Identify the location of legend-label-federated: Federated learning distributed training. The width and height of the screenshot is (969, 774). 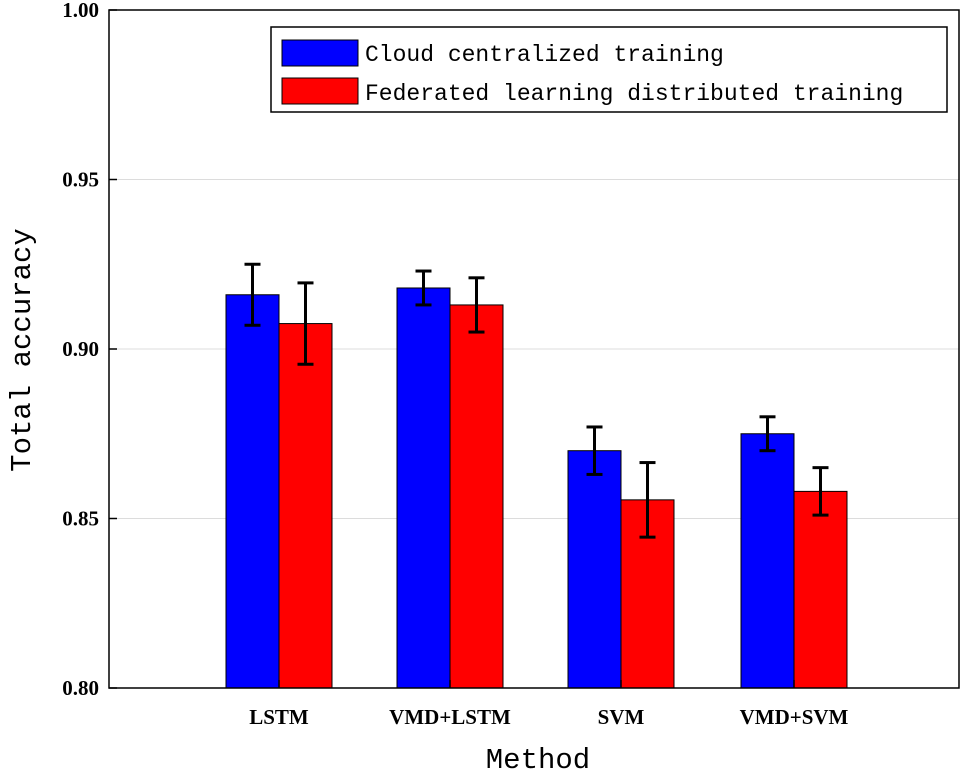
(634, 94).